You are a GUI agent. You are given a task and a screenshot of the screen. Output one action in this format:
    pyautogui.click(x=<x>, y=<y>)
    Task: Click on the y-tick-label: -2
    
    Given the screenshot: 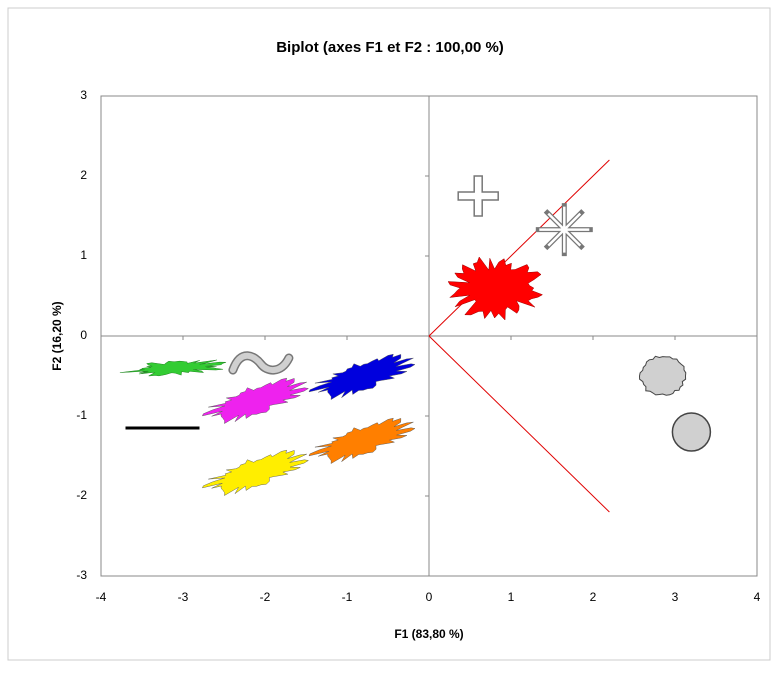 What is the action you would take?
    pyautogui.click(x=81, y=495)
    